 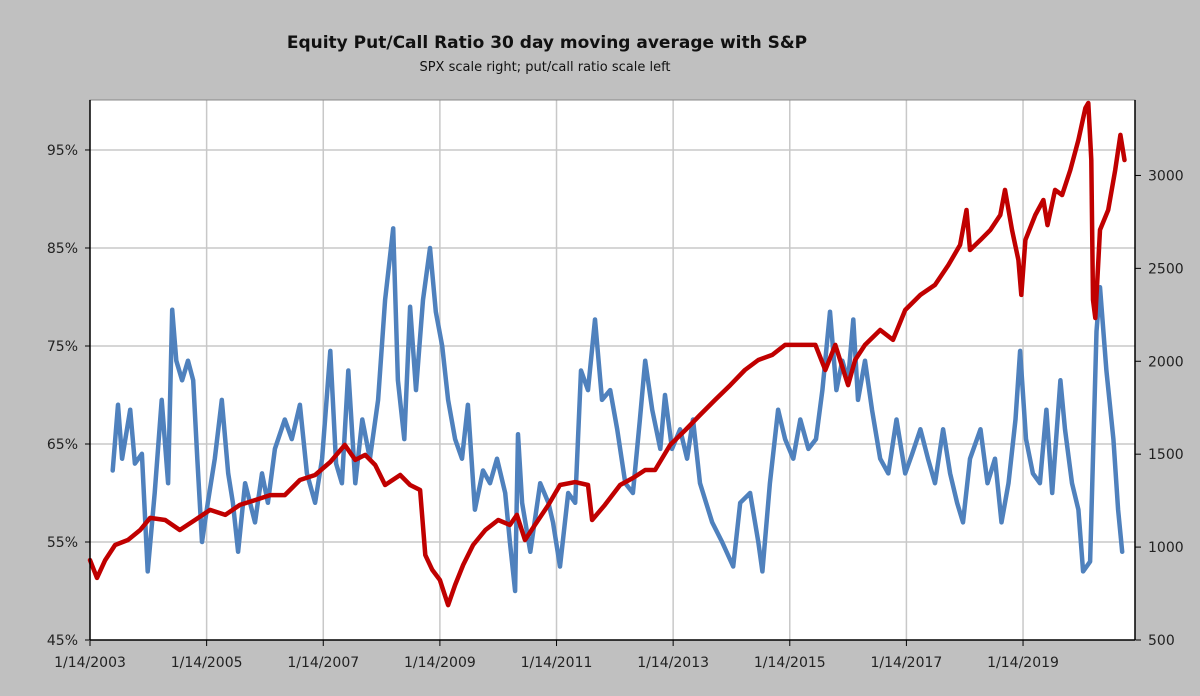 What do you see at coordinates (673, 663) in the screenshot?
I see `x-axis-tick-label: 1/14/2013` at bounding box center [673, 663].